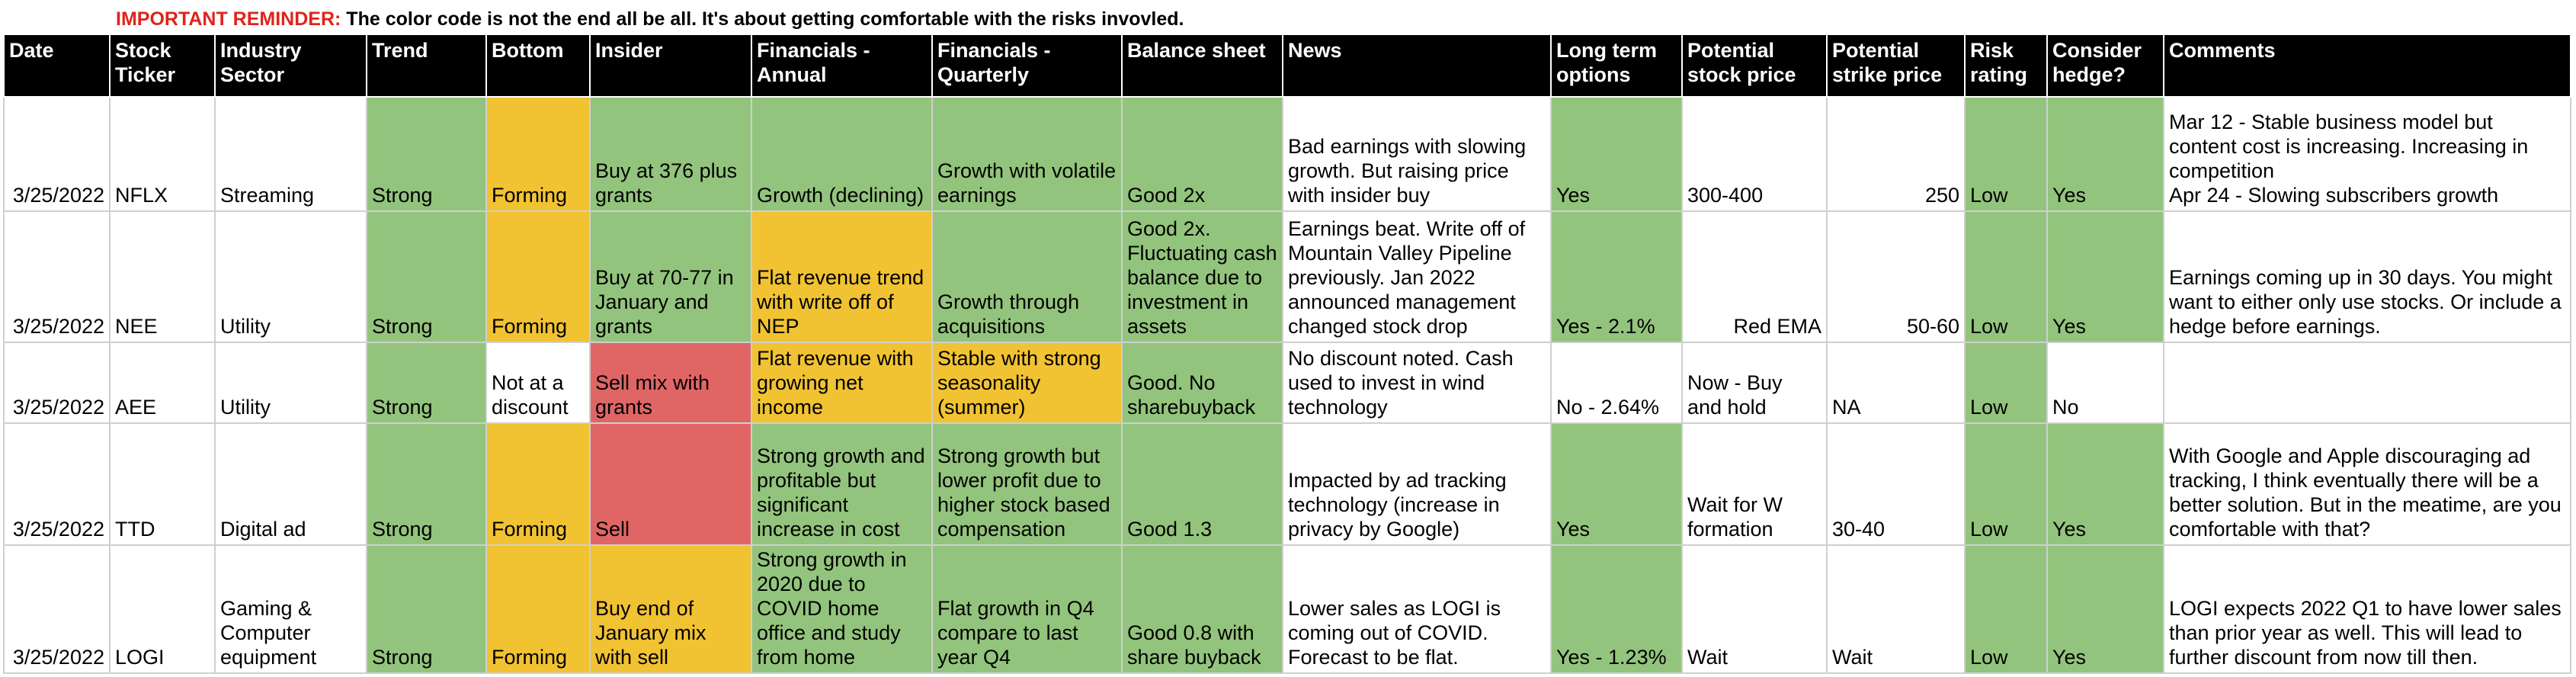 Image resolution: width=2576 pixels, height=677 pixels. What do you see at coordinates (1896, 154) in the screenshot?
I see `cell-potential-strike-price: 250` at bounding box center [1896, 154].